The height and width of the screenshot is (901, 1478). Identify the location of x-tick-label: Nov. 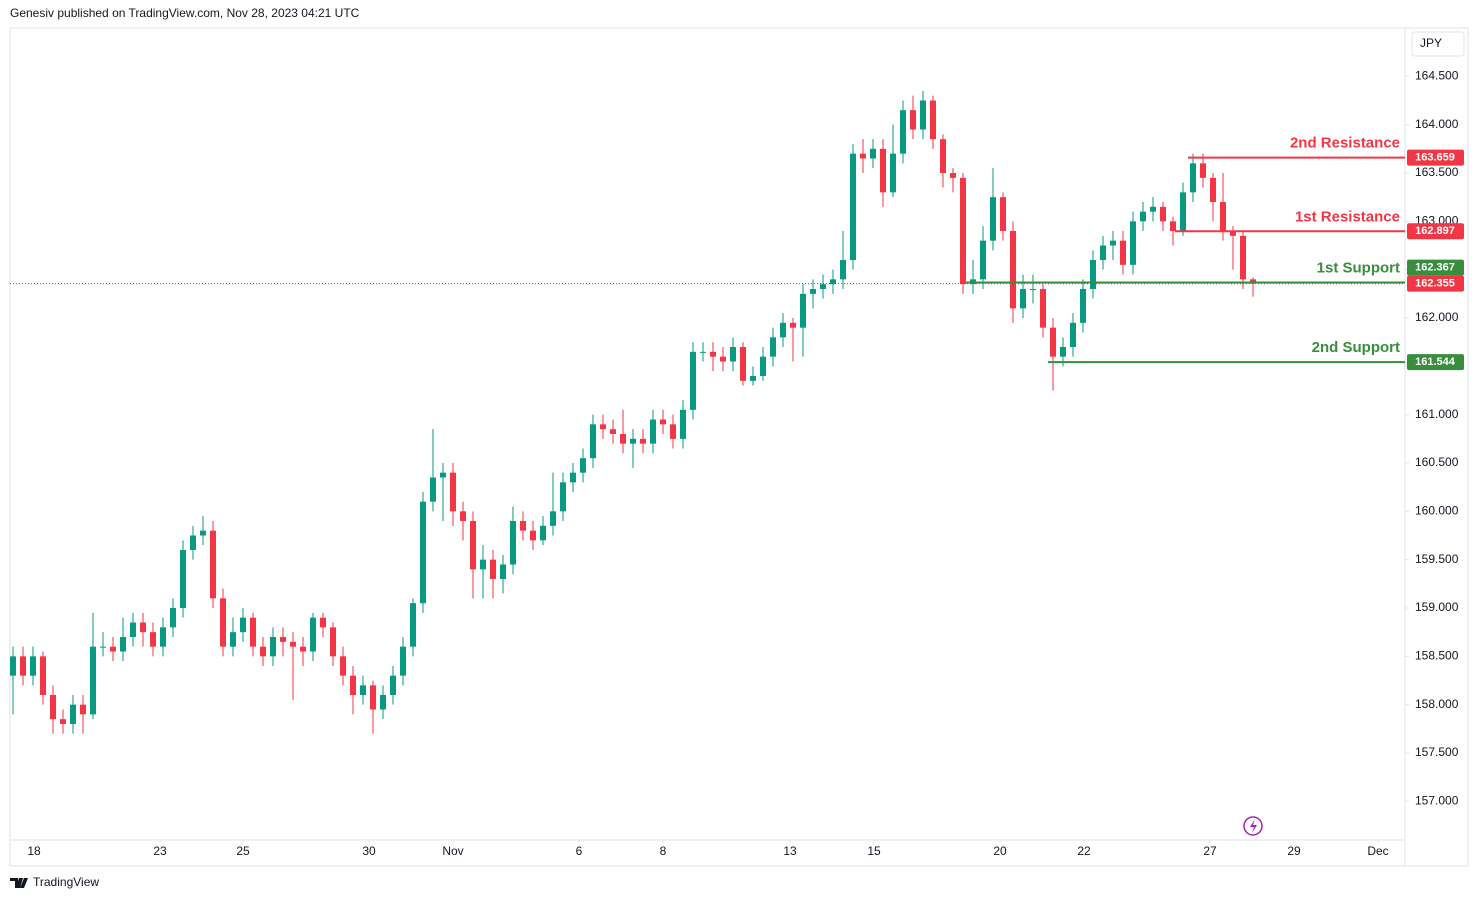
(452, 851).